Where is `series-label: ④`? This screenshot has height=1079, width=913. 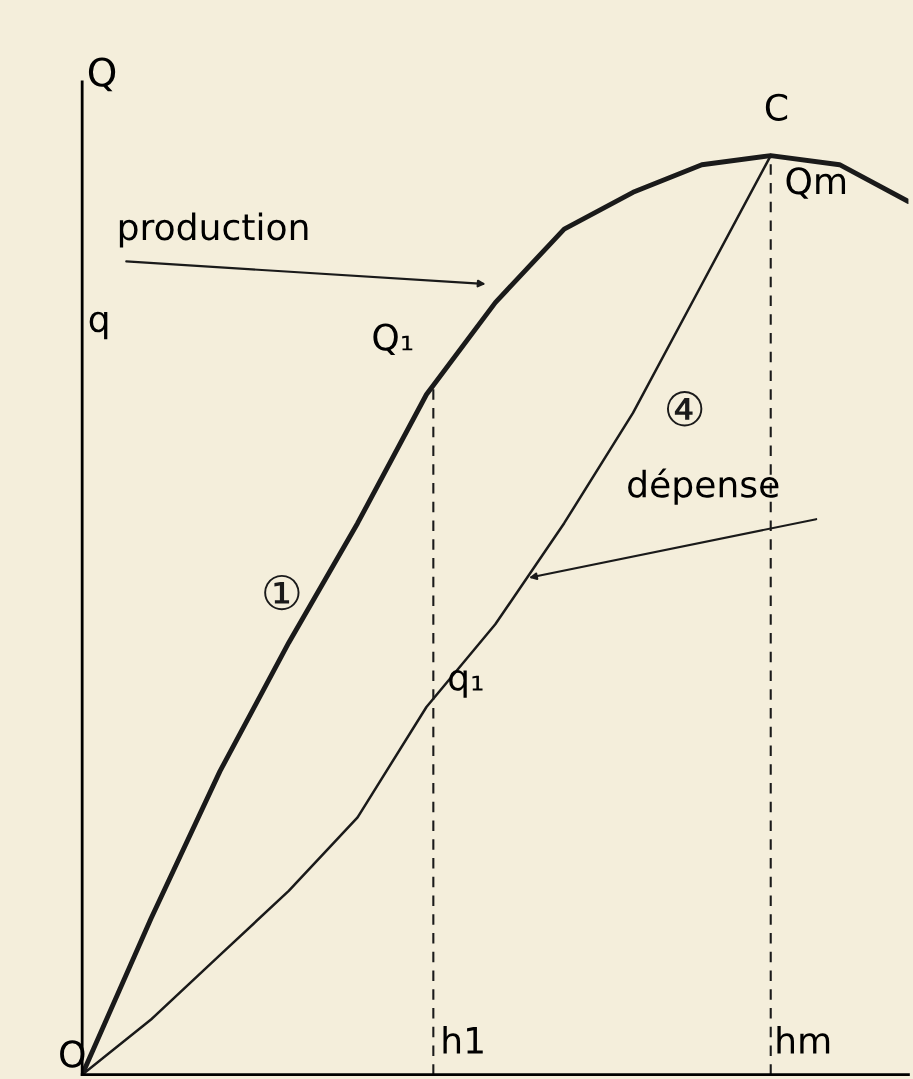
series-label: ④ is located at coordinates (684, 409).